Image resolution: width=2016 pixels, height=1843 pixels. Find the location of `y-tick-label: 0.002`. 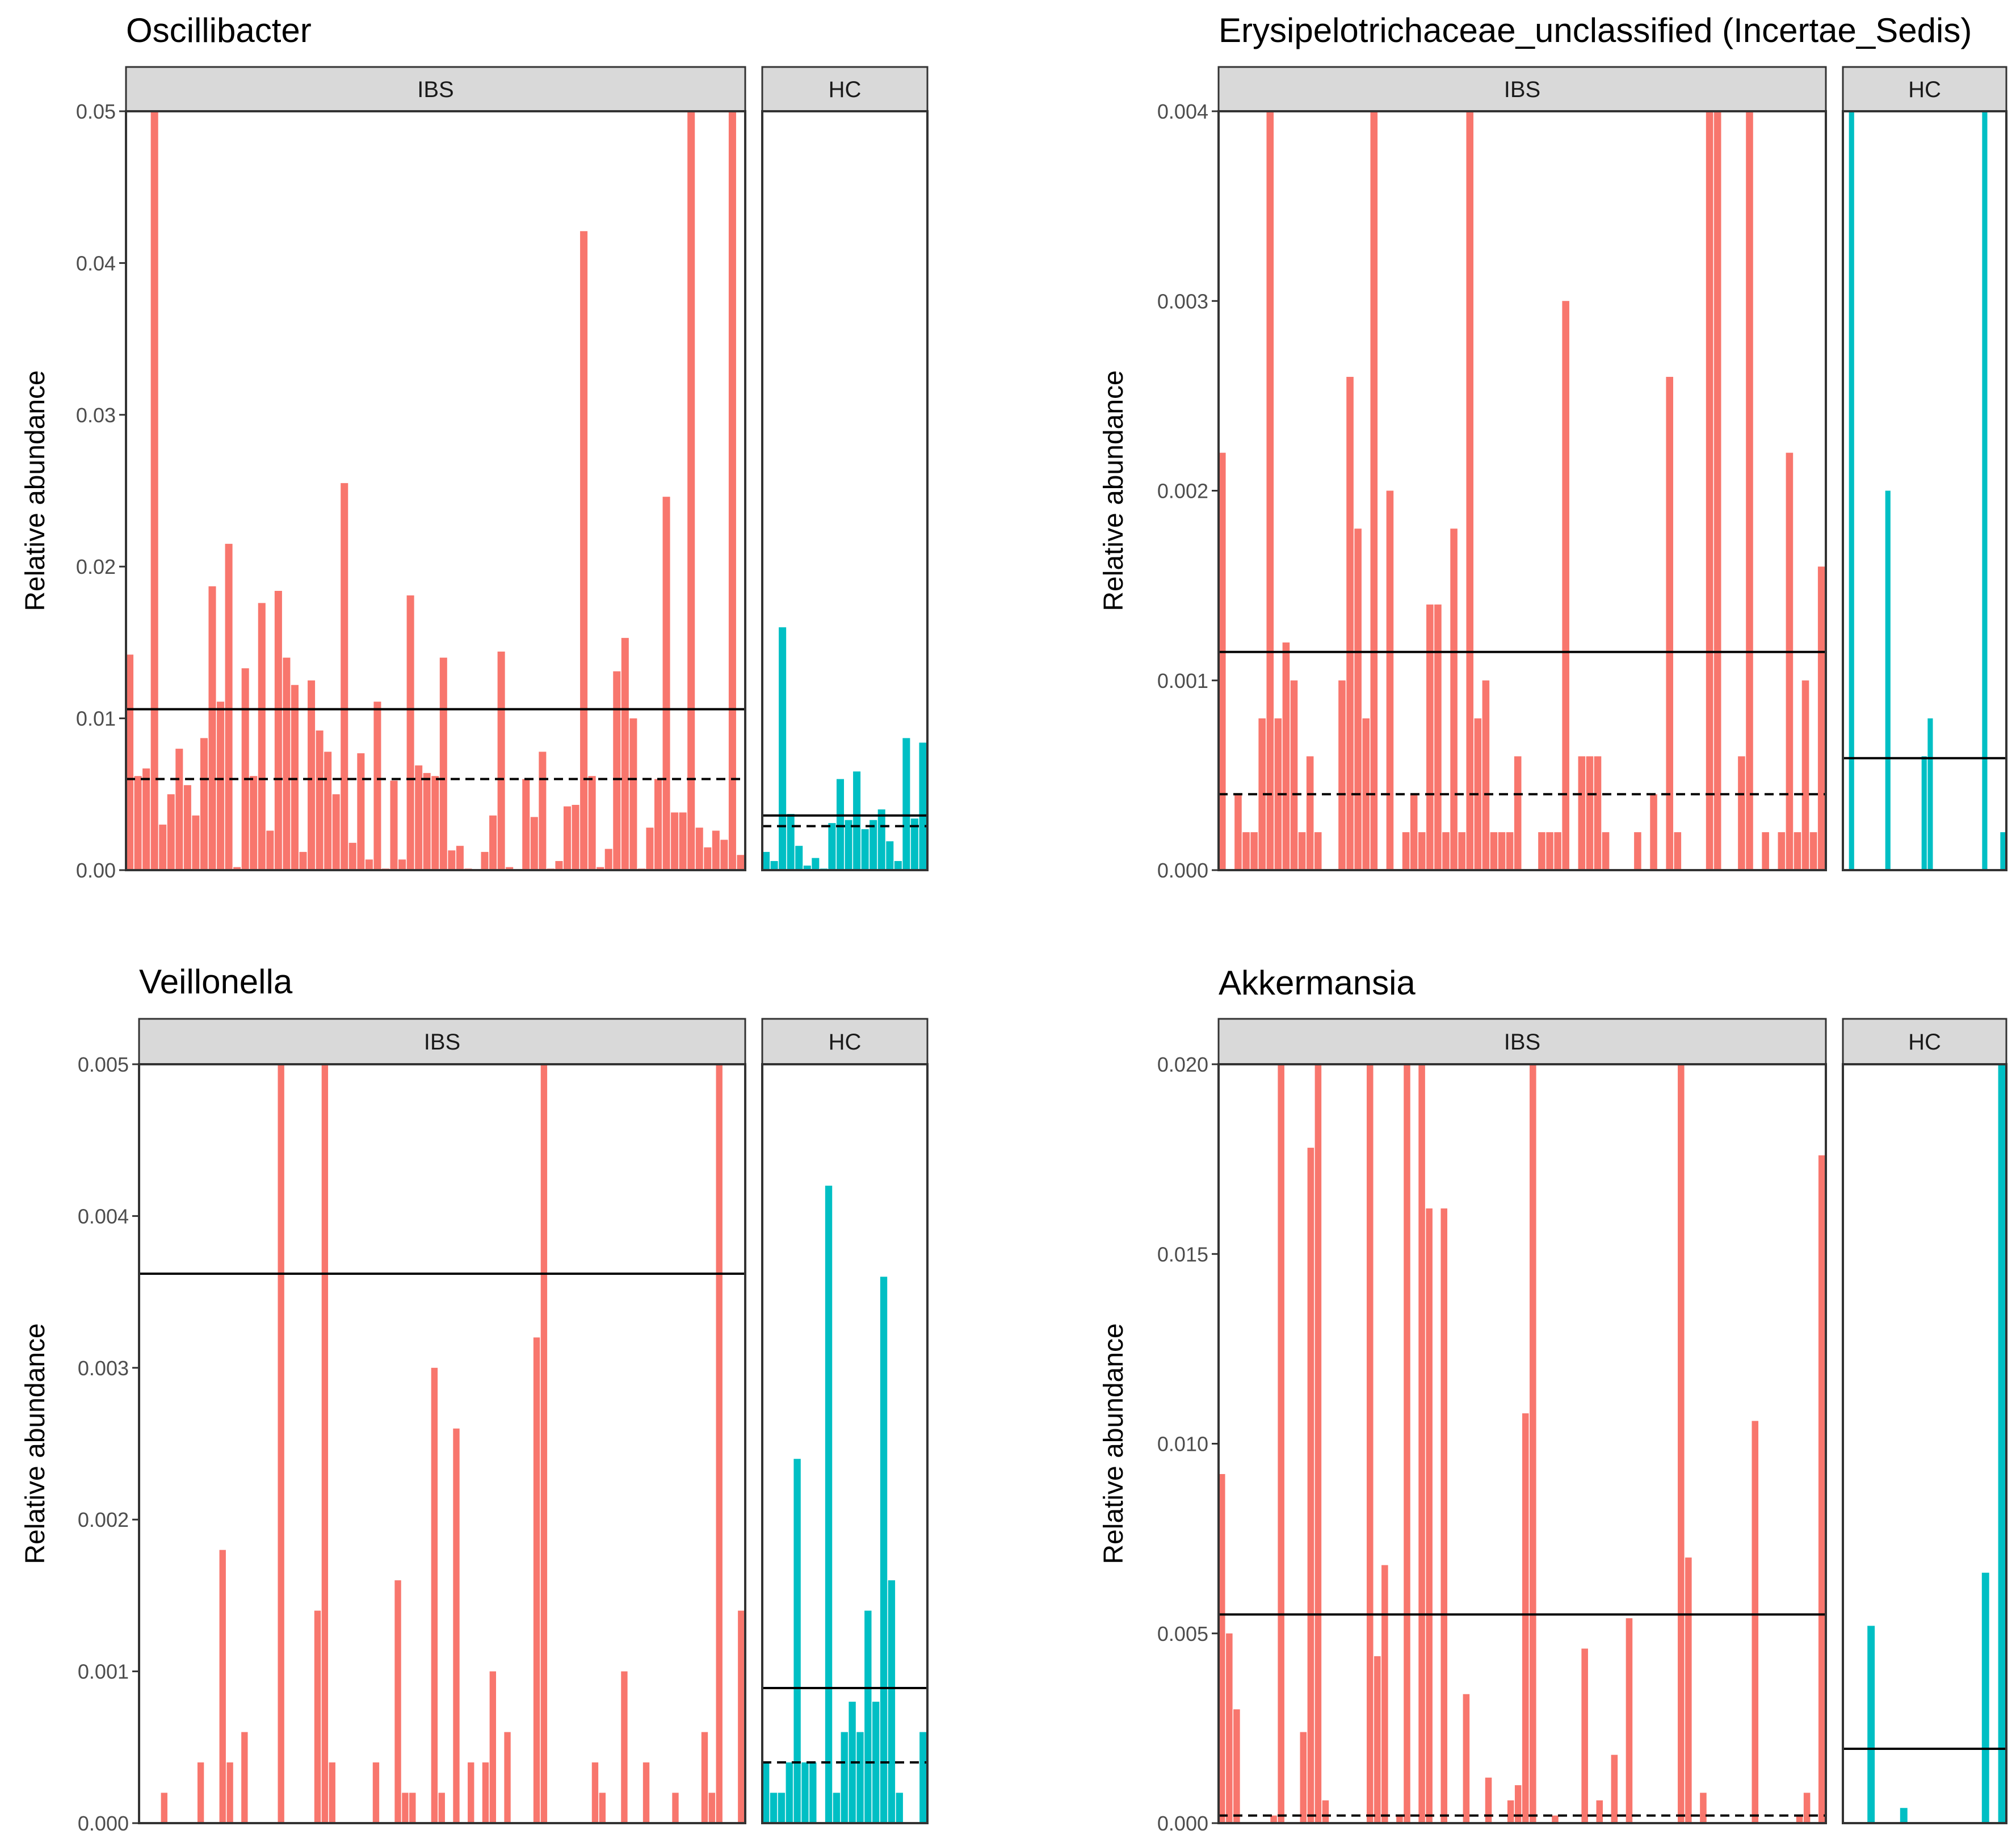

y-tick-label: 0.002 is located at coordinates (1182, 492).